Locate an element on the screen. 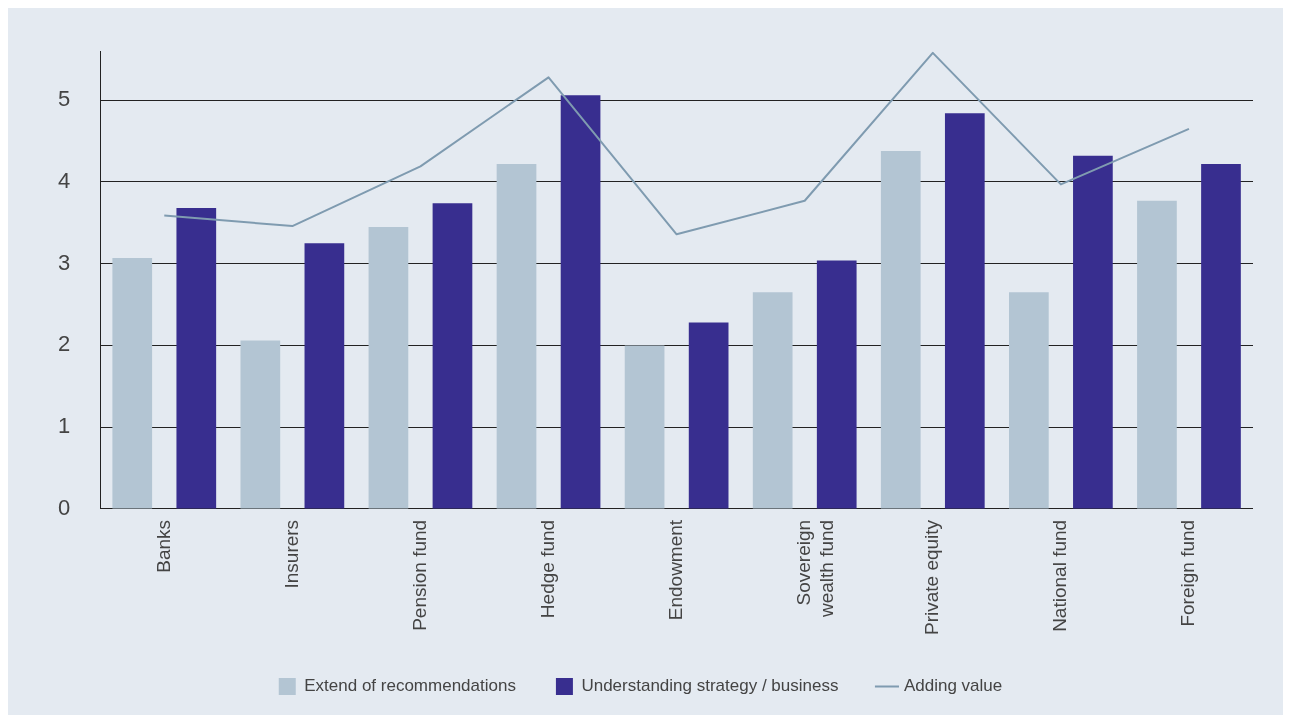 This screenshot has width=1291, height=723. legend-label: Extend of recommendations is located at coordinates (410, 686).